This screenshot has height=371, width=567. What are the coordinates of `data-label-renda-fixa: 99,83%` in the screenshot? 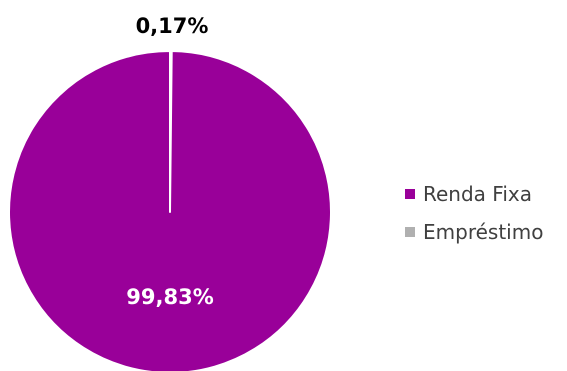 It's located at (170, 297).